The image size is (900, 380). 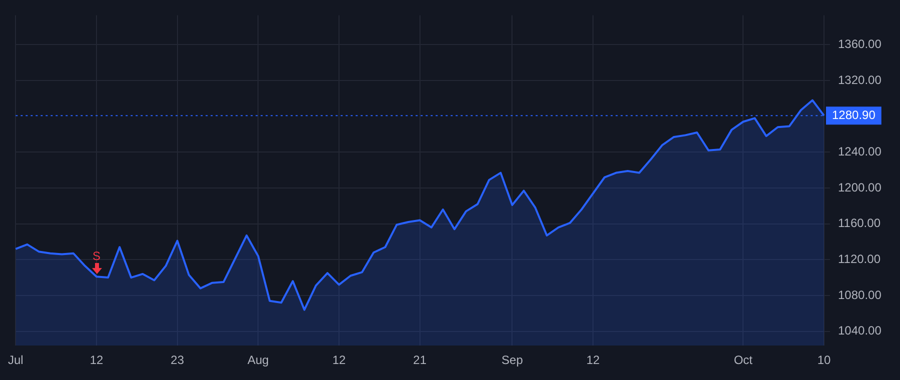 What do you see at coordinates (859, 259) in the screenshot?
I see `y-tick-label: 1120.00` at bounding box center [859, 259].